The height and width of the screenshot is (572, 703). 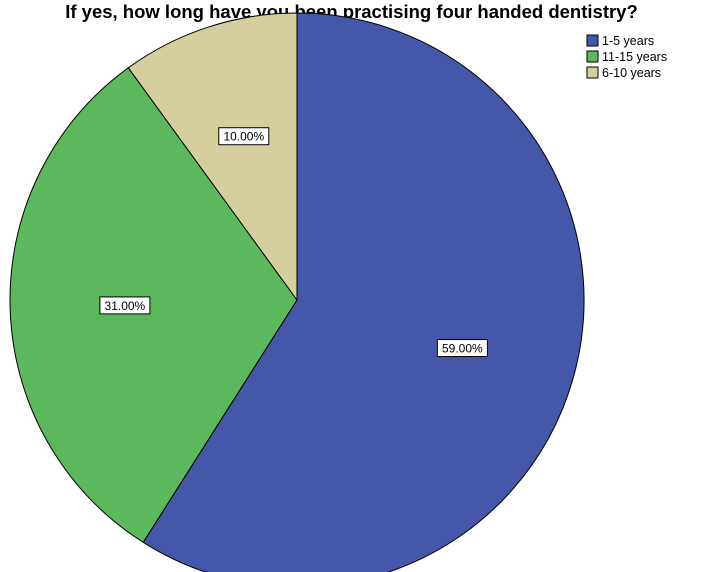 What do you see at coordinates (212, 156) in the screenshot?
I see `pie-slice-6-10-years` at bounding box center [212, 156].